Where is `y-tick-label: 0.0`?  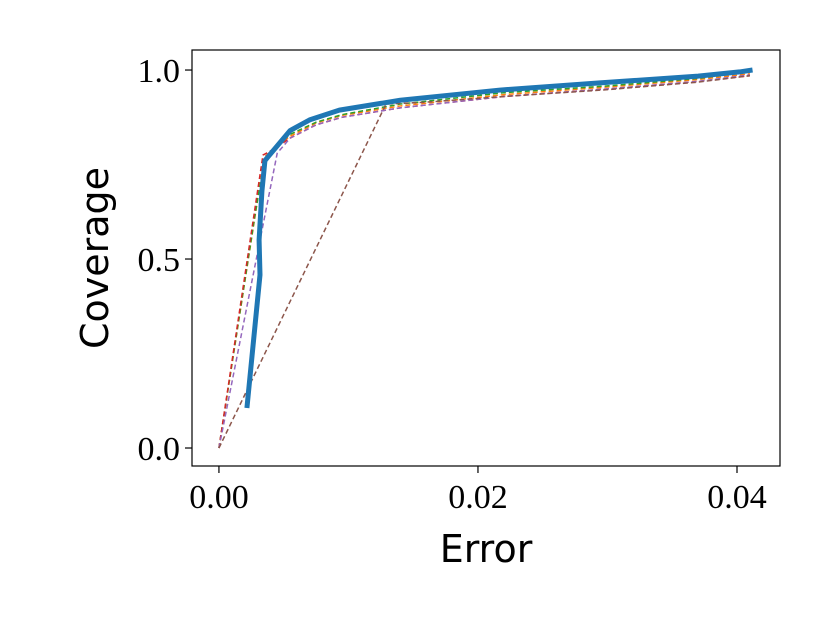 y-tick-label: 0.0 is located at coordinates (159, 449).